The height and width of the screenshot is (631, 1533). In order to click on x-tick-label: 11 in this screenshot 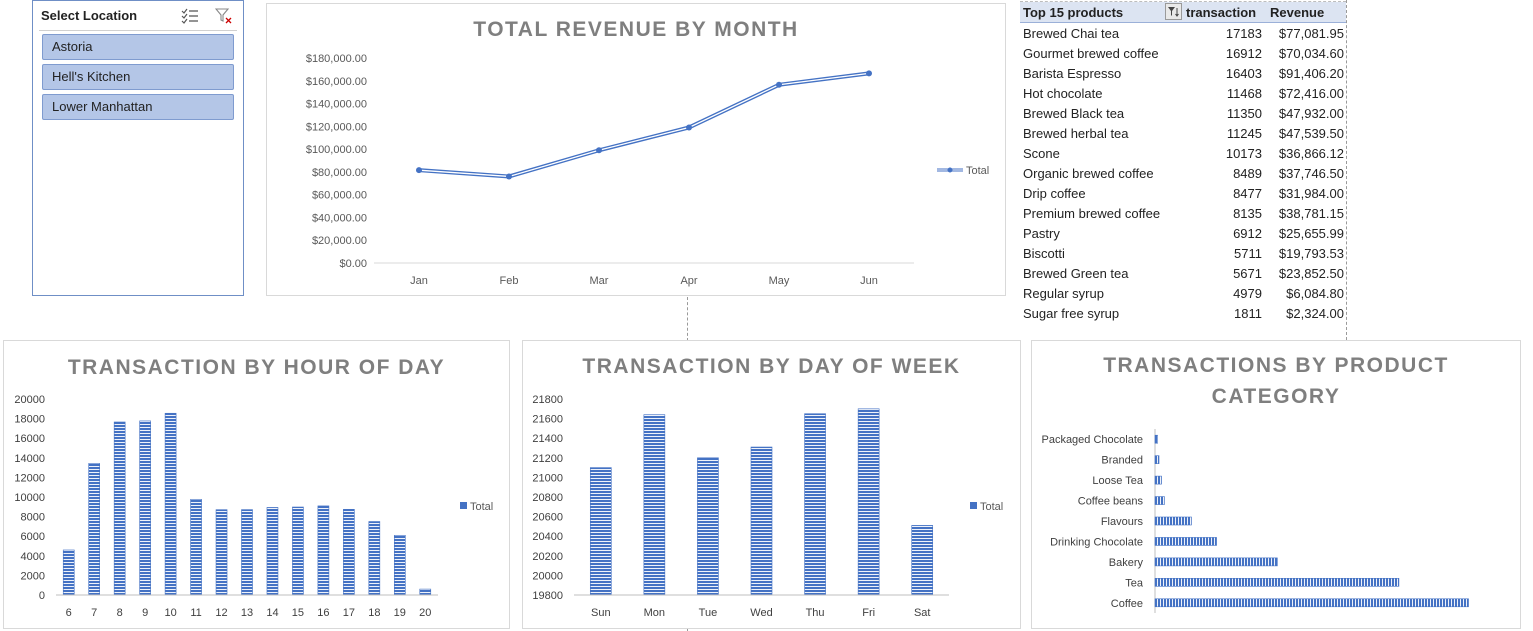, I will do `click(195, 613)`.